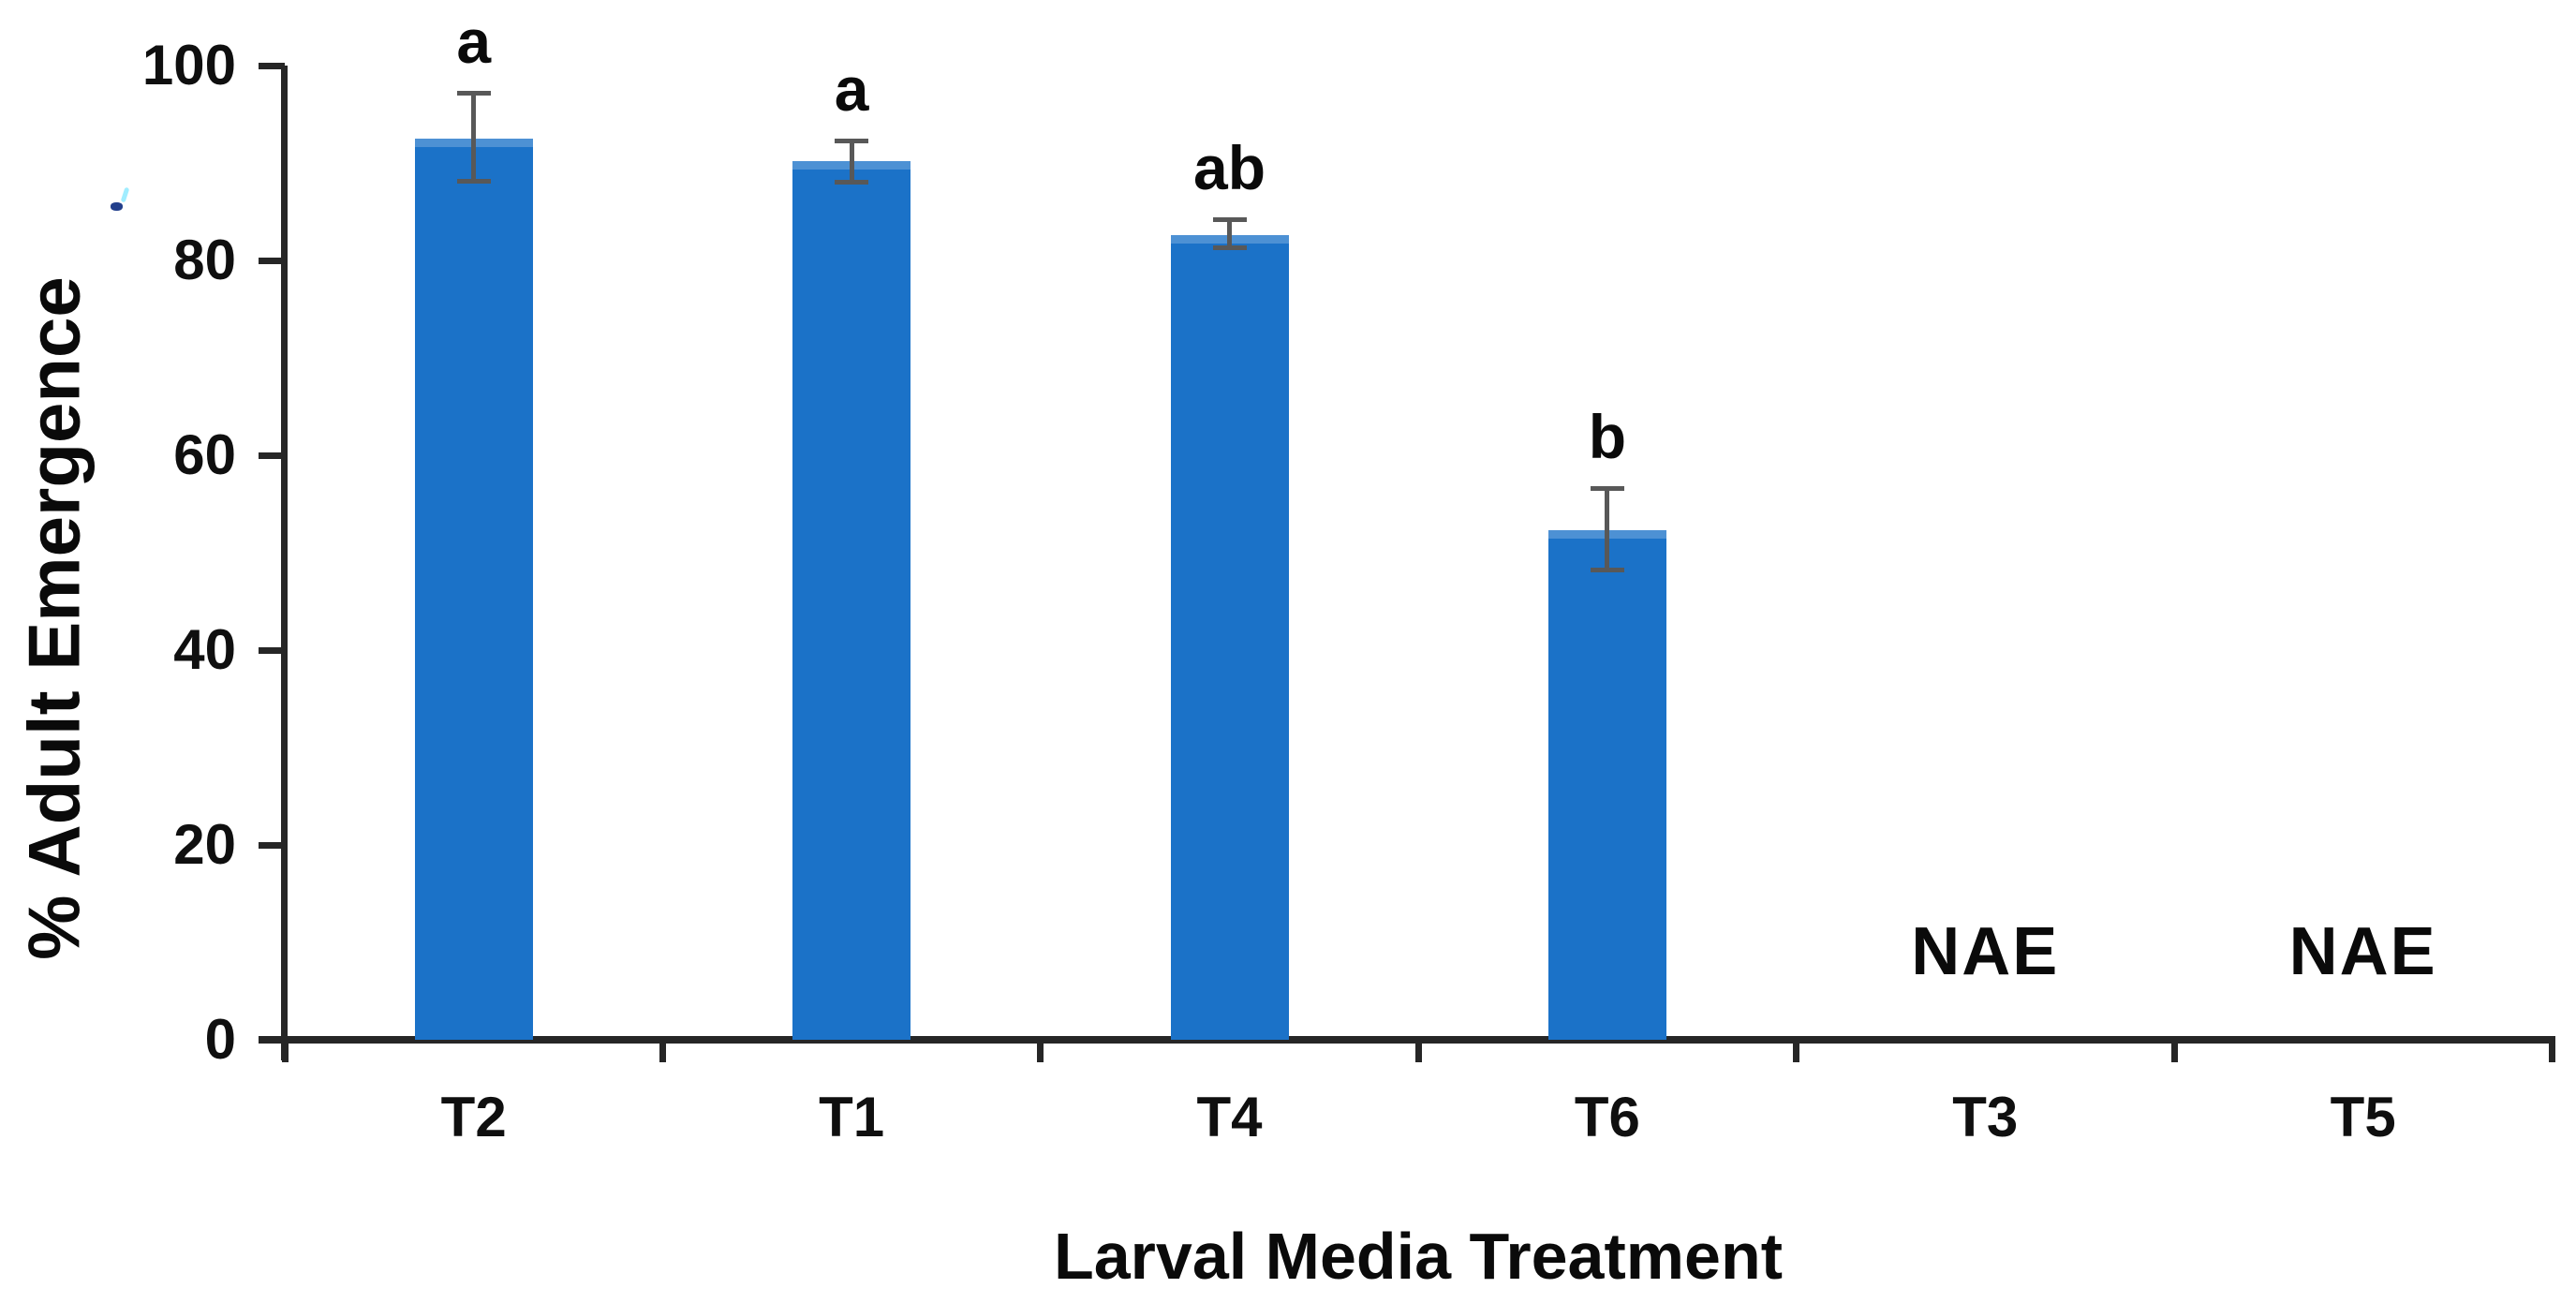 Image resolution: width=2576 pixels, height=1303 pixels. What do you see at coordinates (1606, 785) in the screenshot?
I see `bar-T6` at bounding box center [1606, 785].